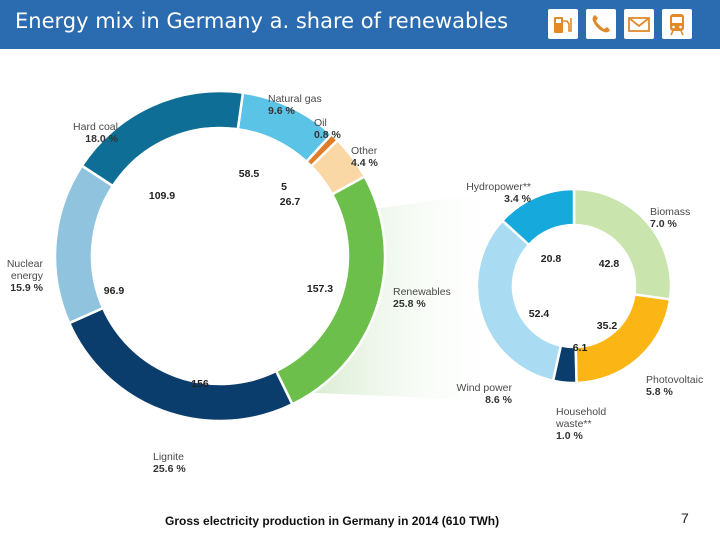 Image resolution: width=720 pixels, height=540 pixels. Describe the element at coordinates (84, 244) in the screenshot. I see `main-slice-nuclear-energy` at that location.